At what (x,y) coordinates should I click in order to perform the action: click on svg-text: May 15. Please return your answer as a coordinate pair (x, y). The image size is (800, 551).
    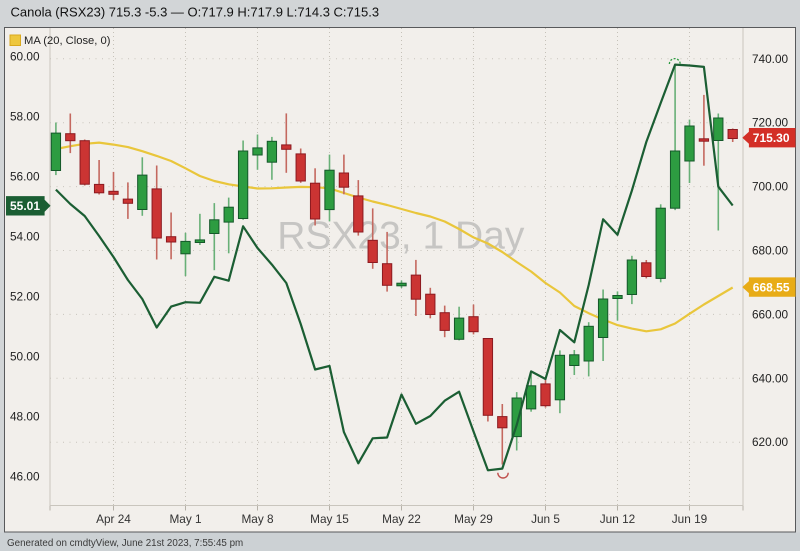
    Looking at the image, I should click on (329, 519).